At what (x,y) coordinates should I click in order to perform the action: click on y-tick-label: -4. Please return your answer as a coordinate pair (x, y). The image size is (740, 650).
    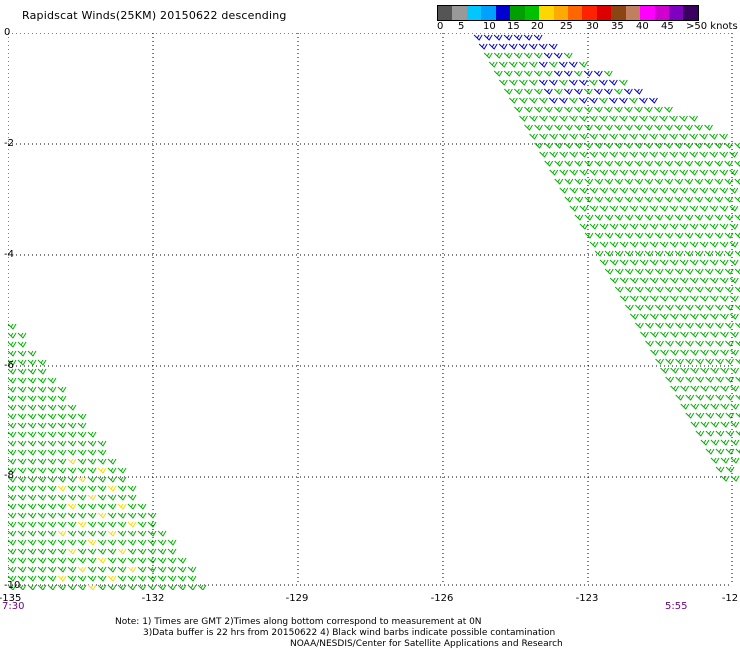
    Looking at the image, I should click on (9, 254).